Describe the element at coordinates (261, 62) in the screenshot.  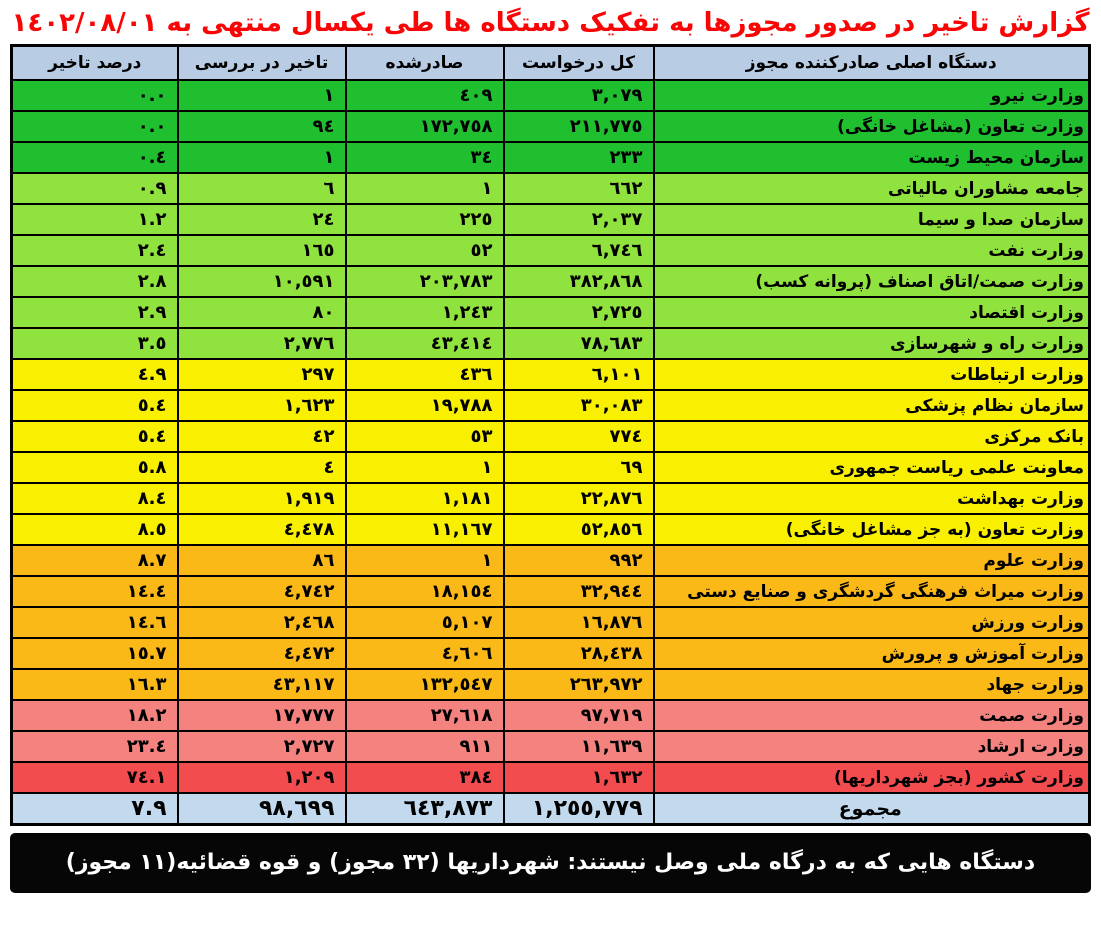
I see `header-review-delay: تاخیر در بررسی` at that location.